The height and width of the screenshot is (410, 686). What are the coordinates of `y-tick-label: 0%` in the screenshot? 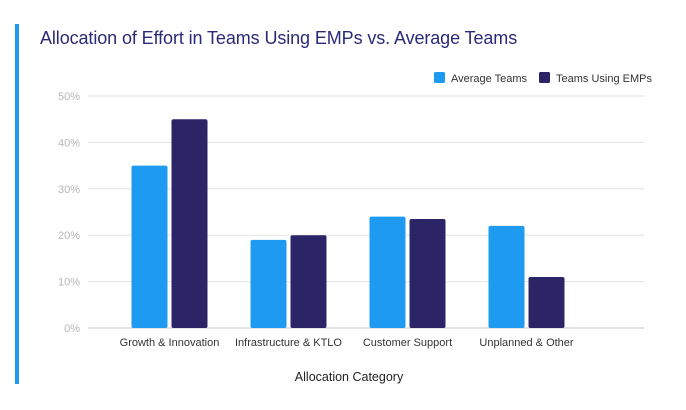 It's located at (72, 329).